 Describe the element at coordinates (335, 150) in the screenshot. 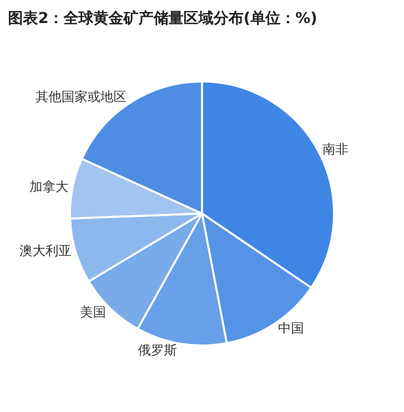

I see `slice-label: 南非` at that location.